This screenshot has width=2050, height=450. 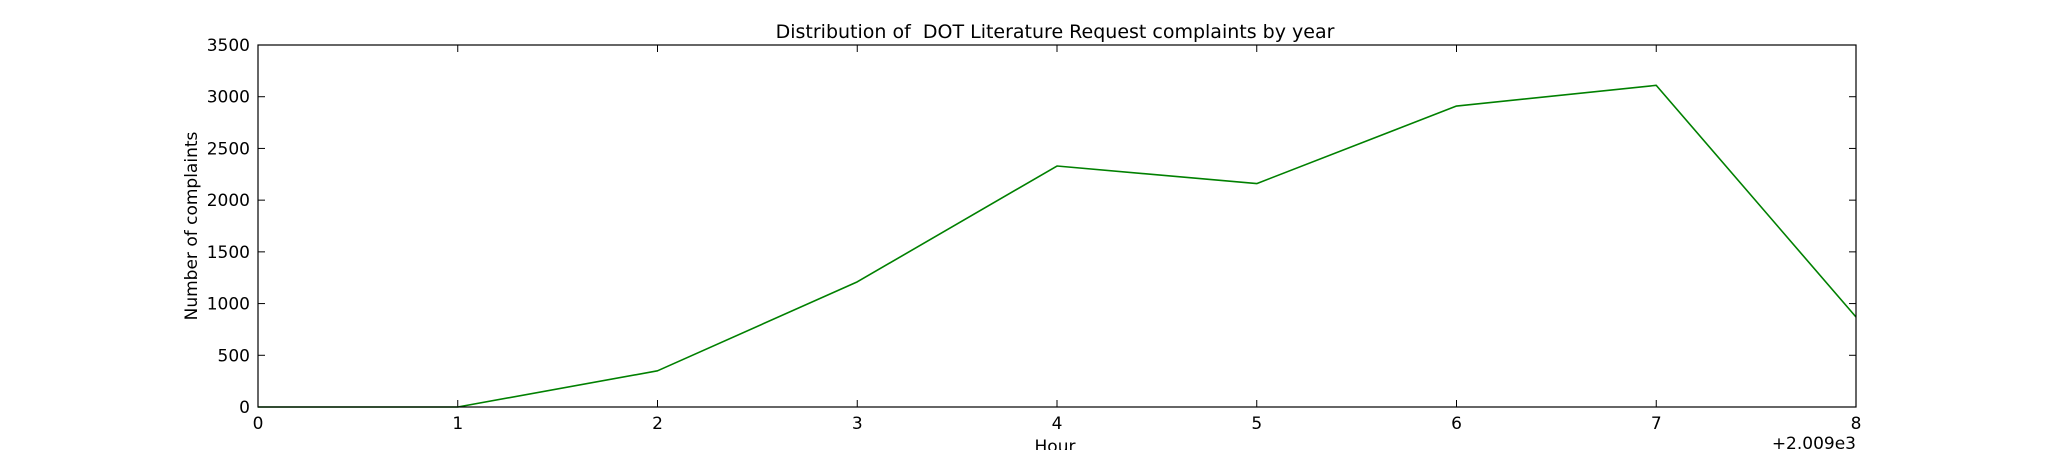 I want to click on y-tick-label: 2000, so click(x=228, y=201).